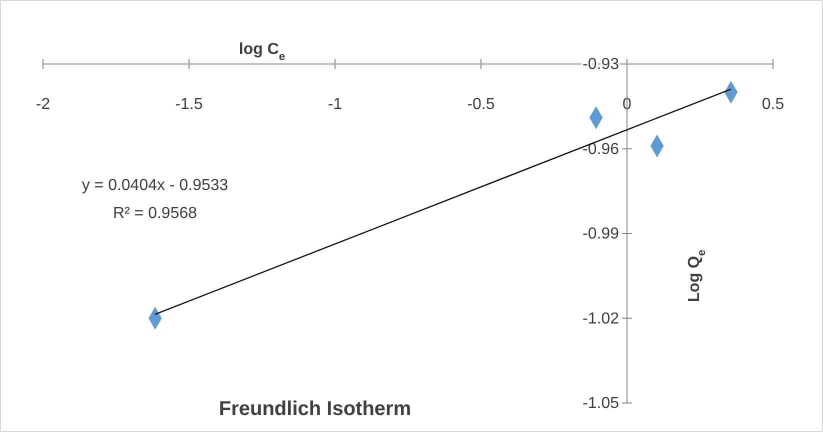 This screenshot has width=823, height=432. Describe the element at coordinates (155, 213) in the screenshot. I see `annotation: R² = 0.9568` at that location.